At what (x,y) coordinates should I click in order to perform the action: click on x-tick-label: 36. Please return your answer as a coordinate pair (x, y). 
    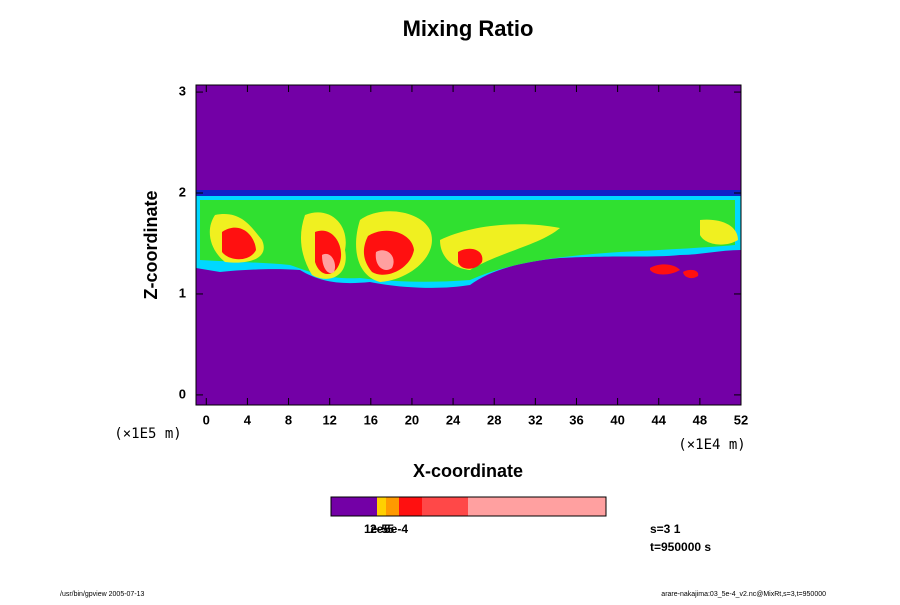
    Looking at the image, I should click on (576, 419).